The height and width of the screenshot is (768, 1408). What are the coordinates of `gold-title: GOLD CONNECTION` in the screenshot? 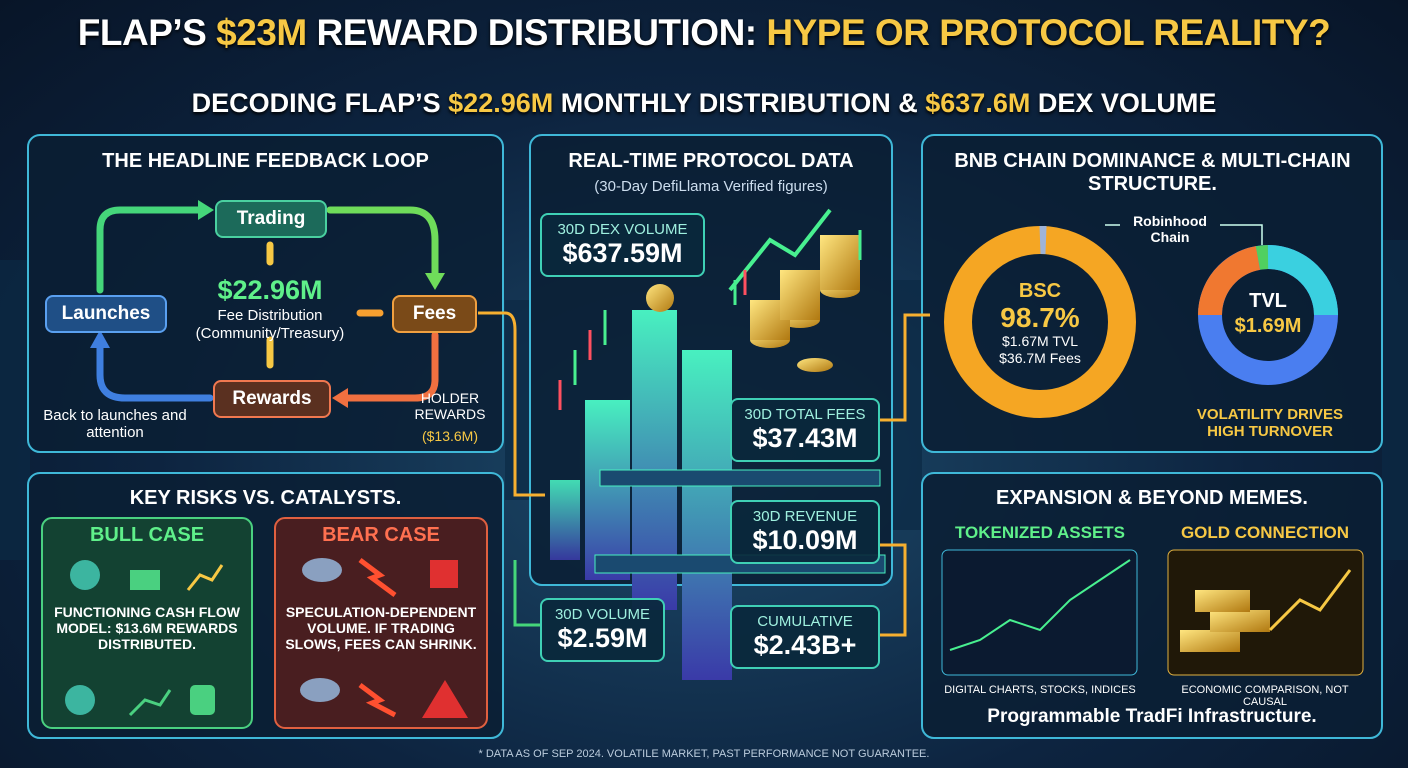 It's located at (1265, 532).